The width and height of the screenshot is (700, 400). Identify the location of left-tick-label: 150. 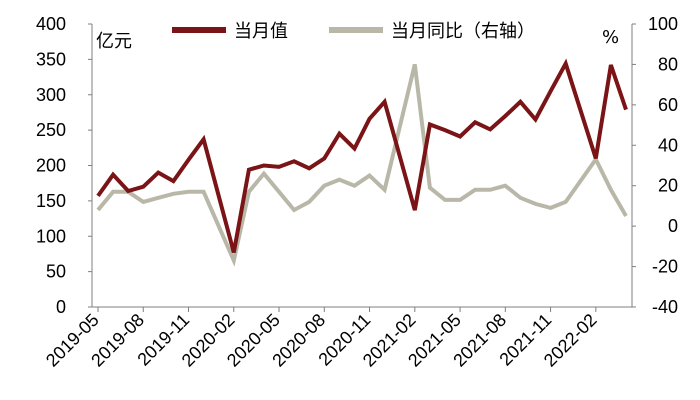
(51, 201).